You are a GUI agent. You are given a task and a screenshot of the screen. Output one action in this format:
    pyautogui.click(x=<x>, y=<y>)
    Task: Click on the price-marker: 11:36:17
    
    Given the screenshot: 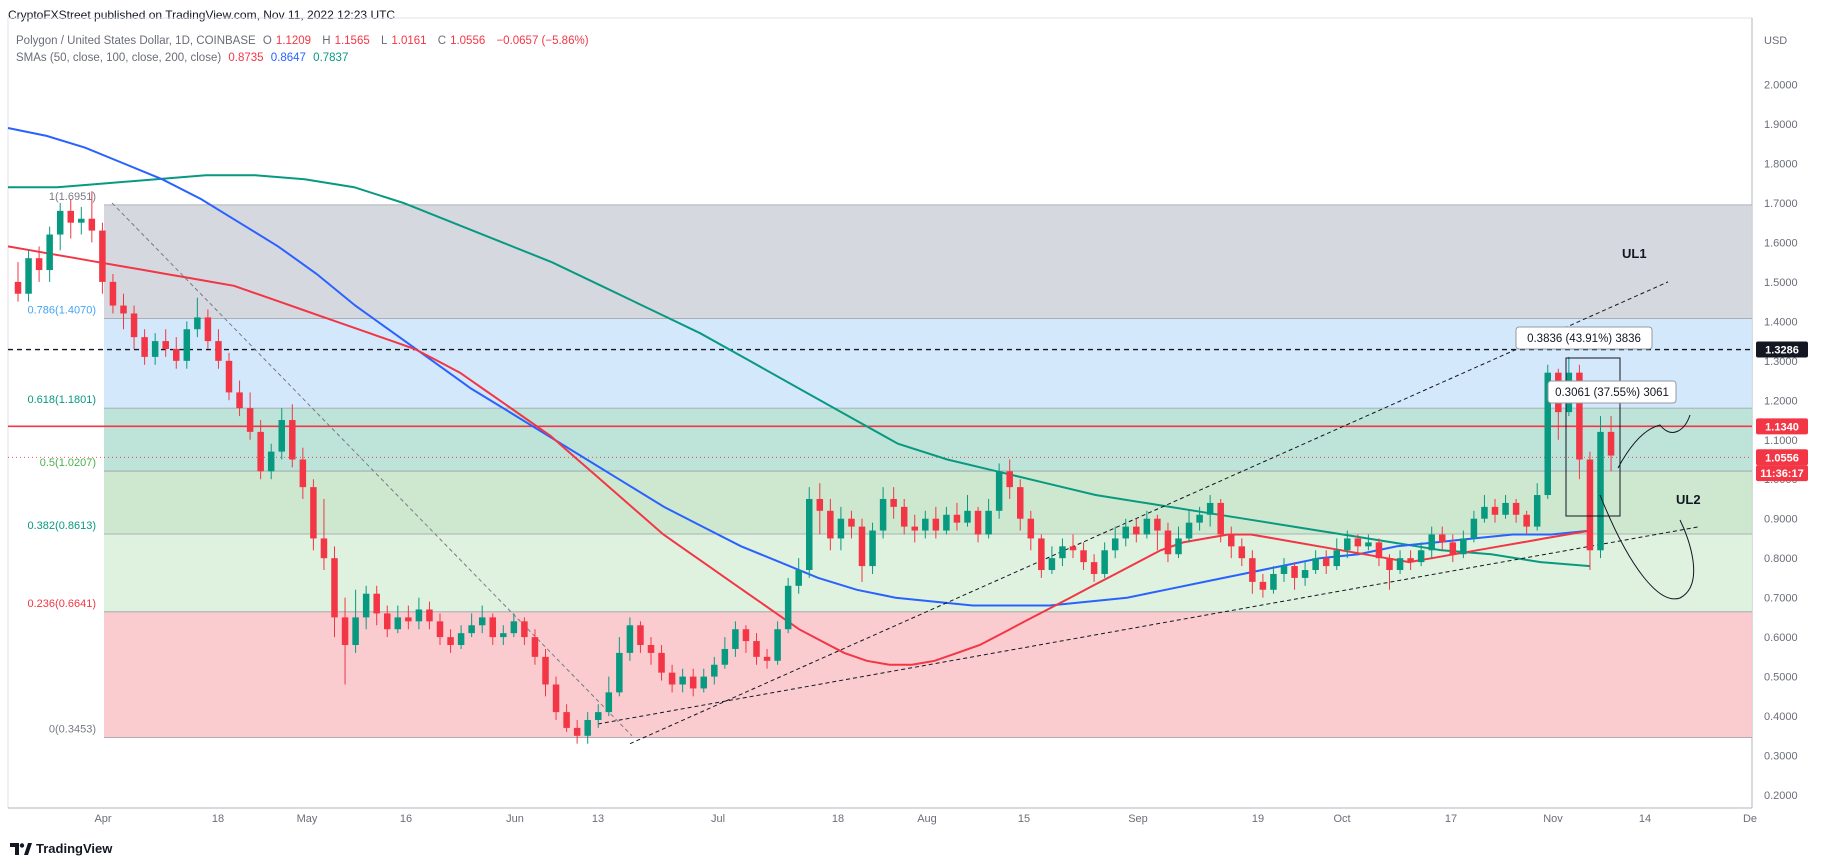 What is the action you would take?
    pyautogui.click(x=1782, y=473)
    